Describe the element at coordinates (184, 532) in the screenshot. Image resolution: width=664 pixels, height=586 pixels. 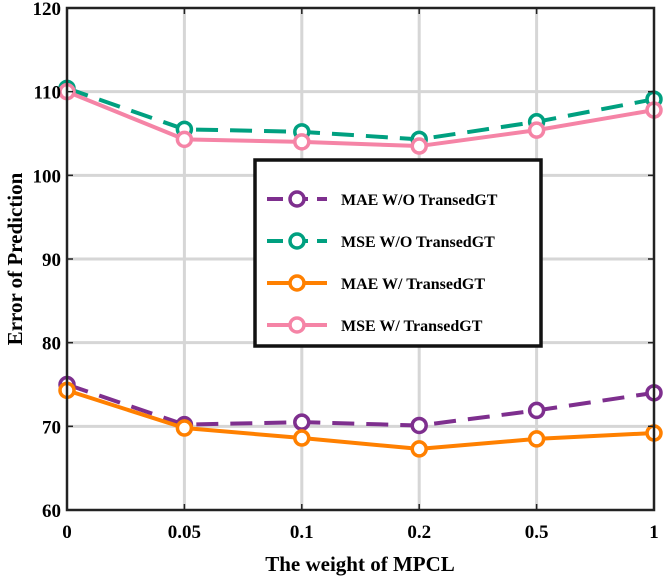
I see `x-tick-label: 0.05` at that location.